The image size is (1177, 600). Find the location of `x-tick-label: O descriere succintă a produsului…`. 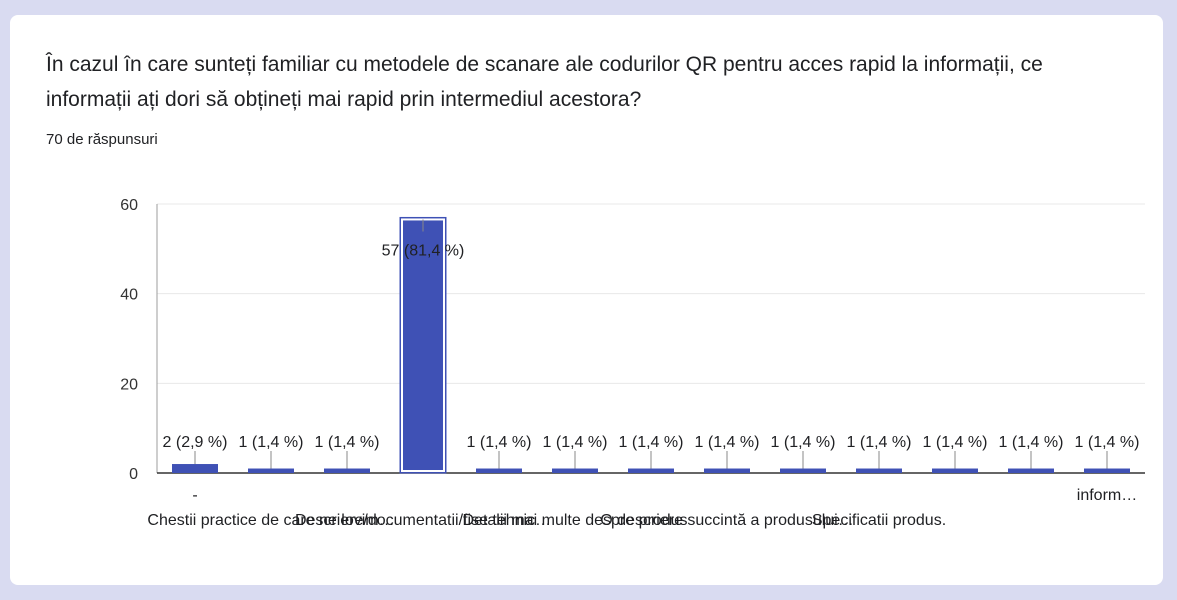

x-tick-label: O descriere succintă a produsului… is located at coordinates (726, 520).